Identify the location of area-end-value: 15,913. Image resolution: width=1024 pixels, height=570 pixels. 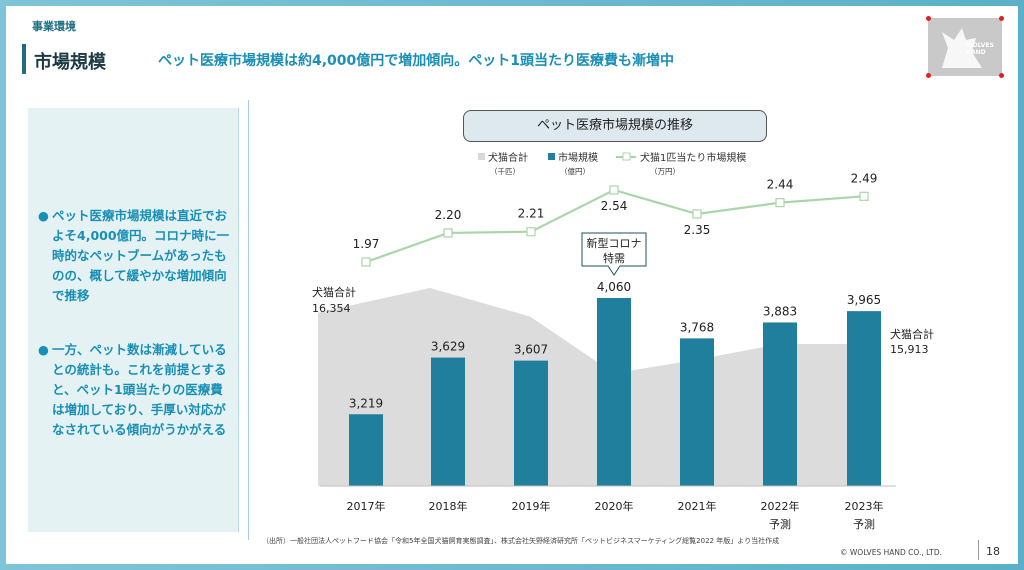
(909, 349).